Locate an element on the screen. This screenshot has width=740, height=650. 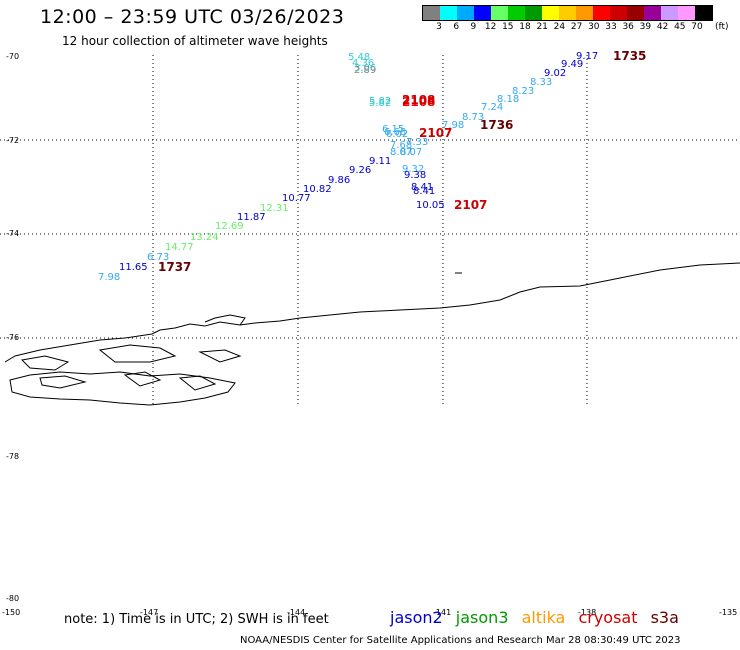
wave-height-colorbar is located at coordinates (567, 13).